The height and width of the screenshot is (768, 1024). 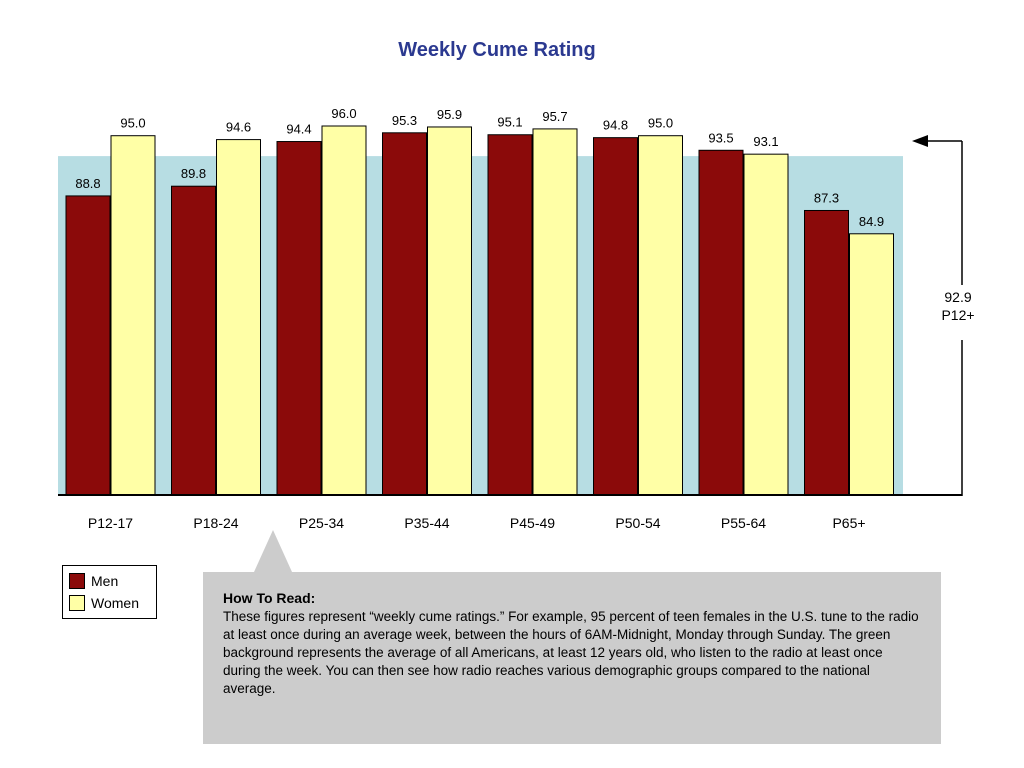 I want to click on value-label-men-p50-54: 94.8, so click(x=615, y=125).